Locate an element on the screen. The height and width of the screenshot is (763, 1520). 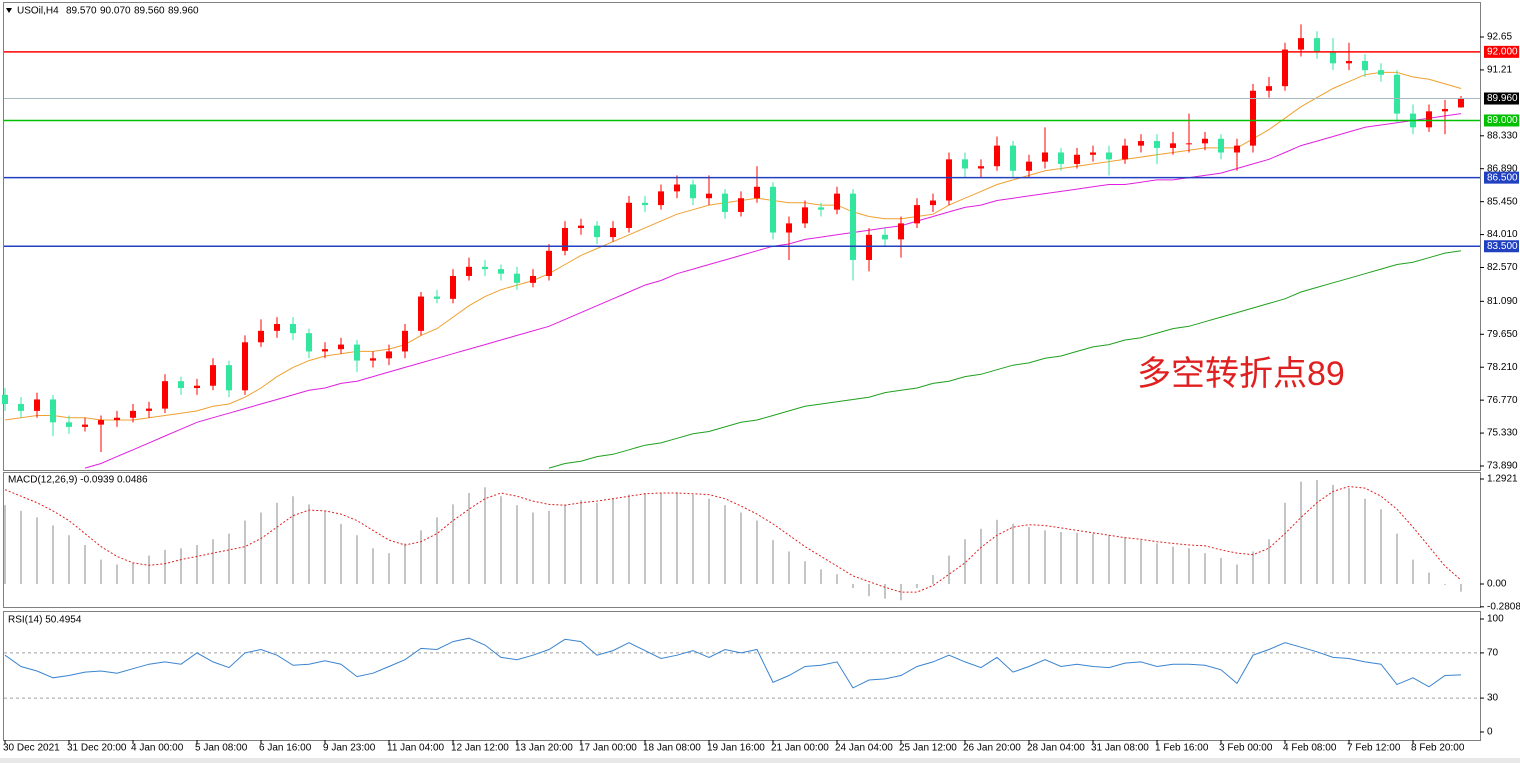
x-tick-label: 1 Feb 16:00 is located at coordinates (1182, 748).